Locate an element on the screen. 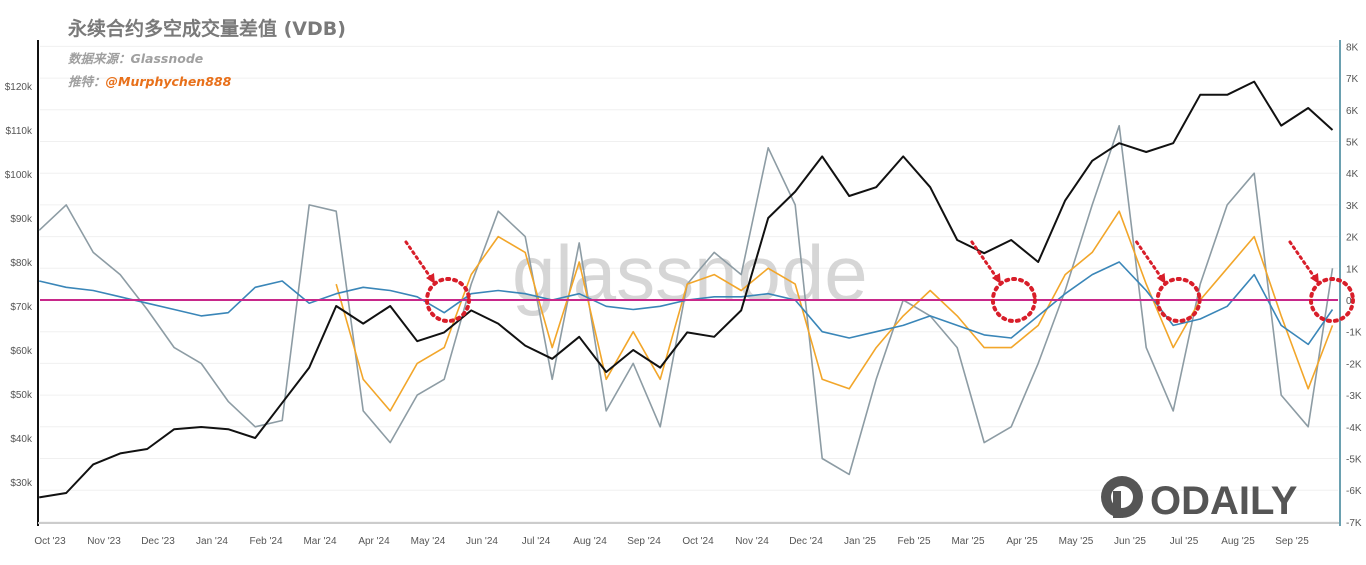 Image resolution: width=1366 pixels, height=565 pixels. x-tick-label: Apr '24 is located at coordinates (374, 541).